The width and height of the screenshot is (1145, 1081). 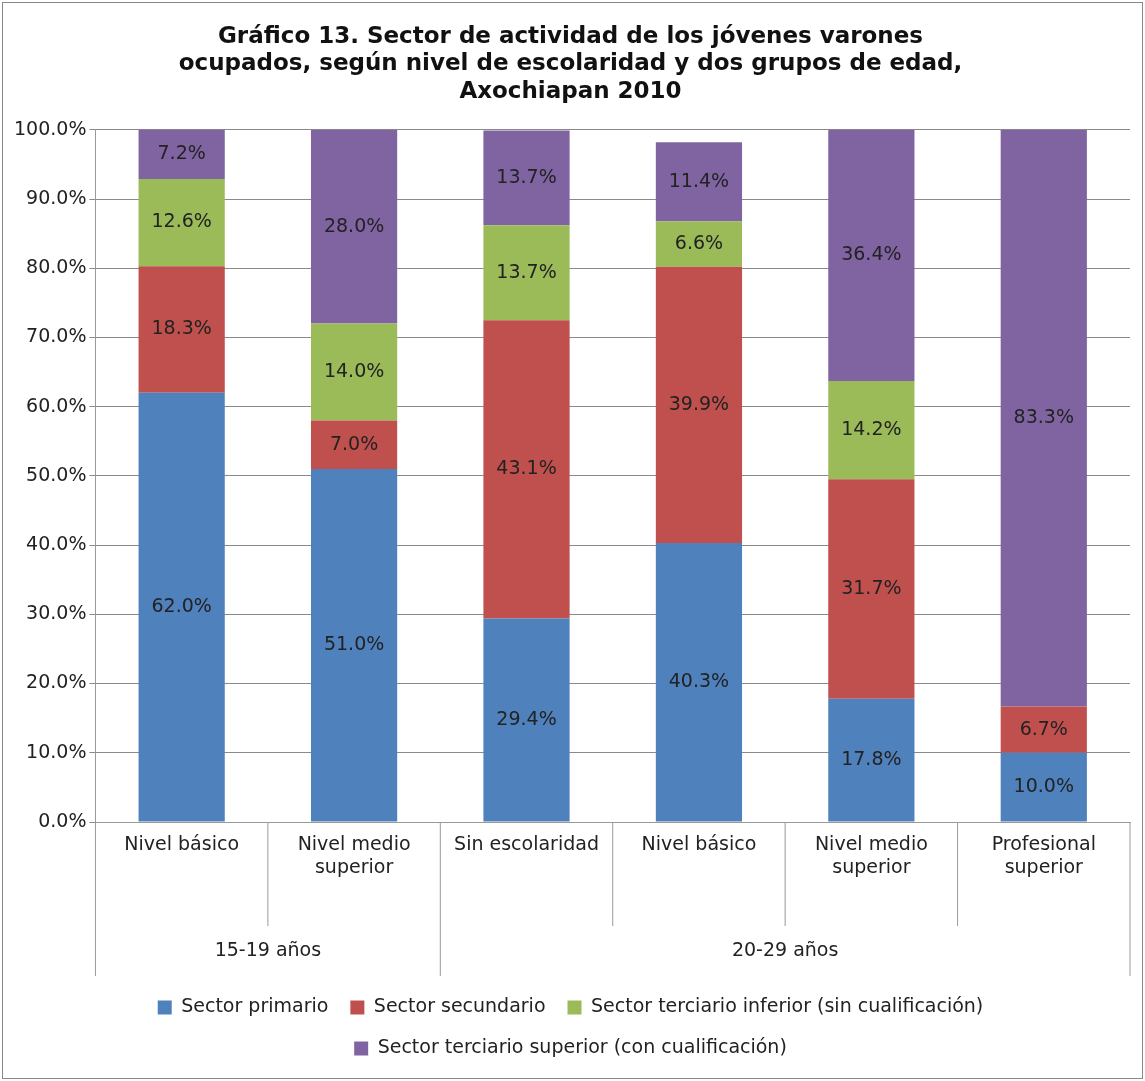 I want to click on data-label: 39.9%, so click(x=699, y=402).